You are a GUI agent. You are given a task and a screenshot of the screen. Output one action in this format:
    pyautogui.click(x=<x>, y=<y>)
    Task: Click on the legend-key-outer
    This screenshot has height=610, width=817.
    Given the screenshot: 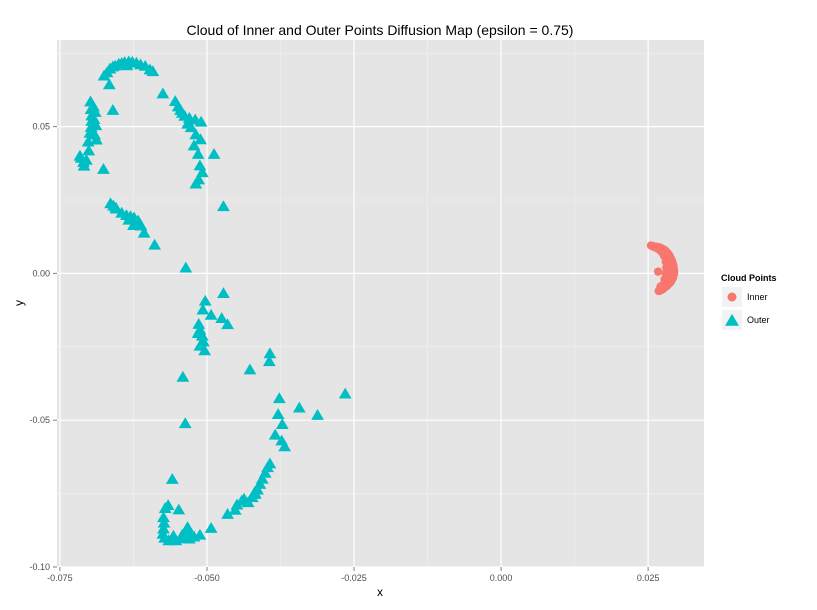 What is the action you would take?
    pyautogui.click(x=732, y=319)
    